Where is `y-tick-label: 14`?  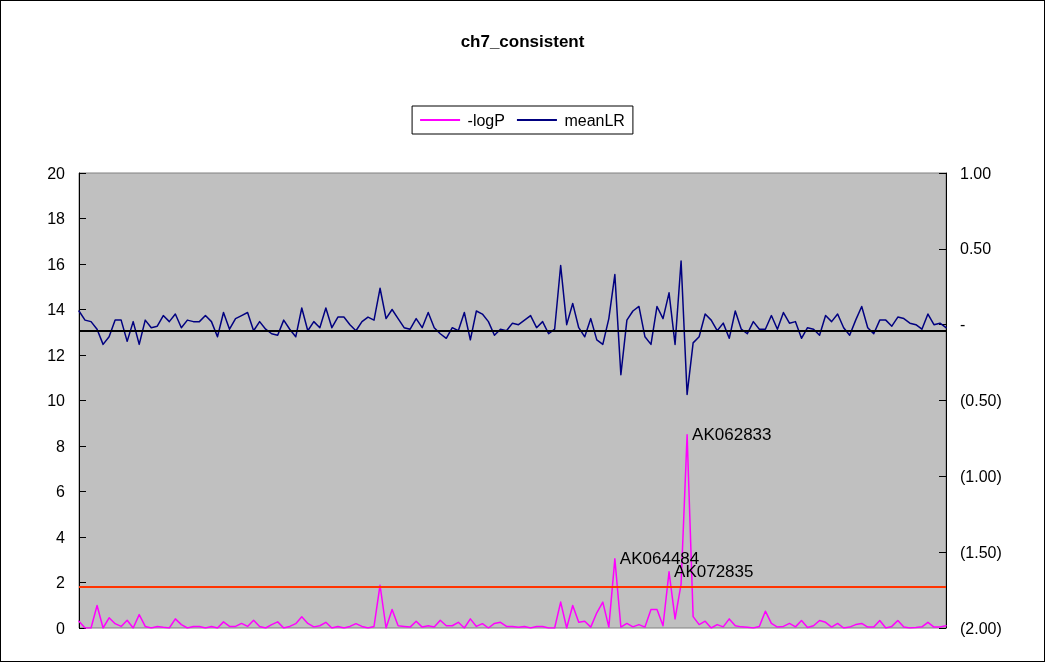
y-tick-label: 14 is located at coordinates (56, 309).